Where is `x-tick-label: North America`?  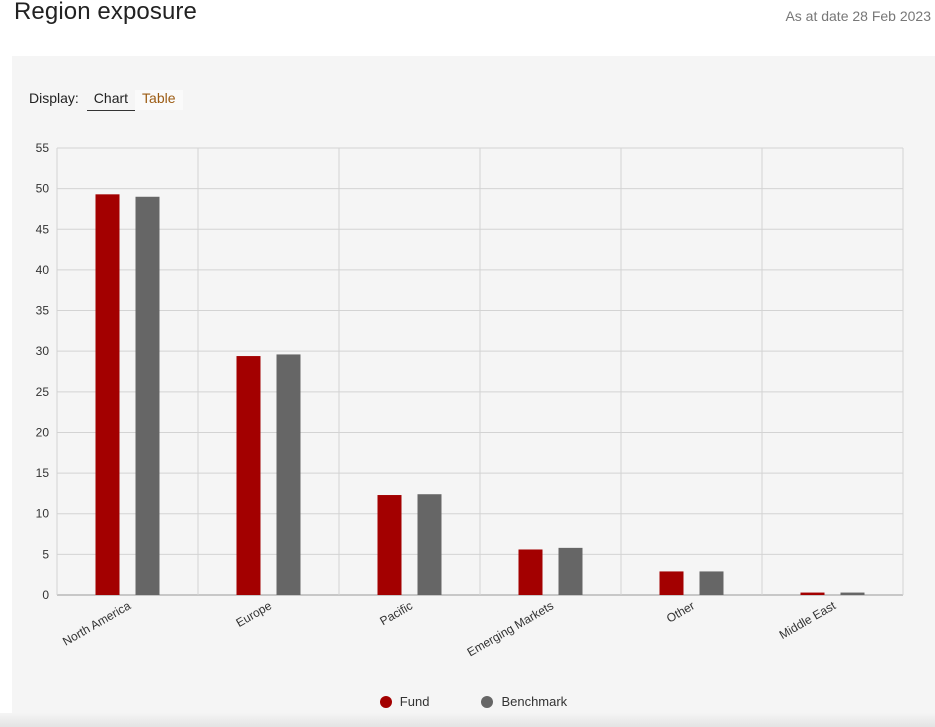 x-tick-label: North America is located at coordinates (96, 623).